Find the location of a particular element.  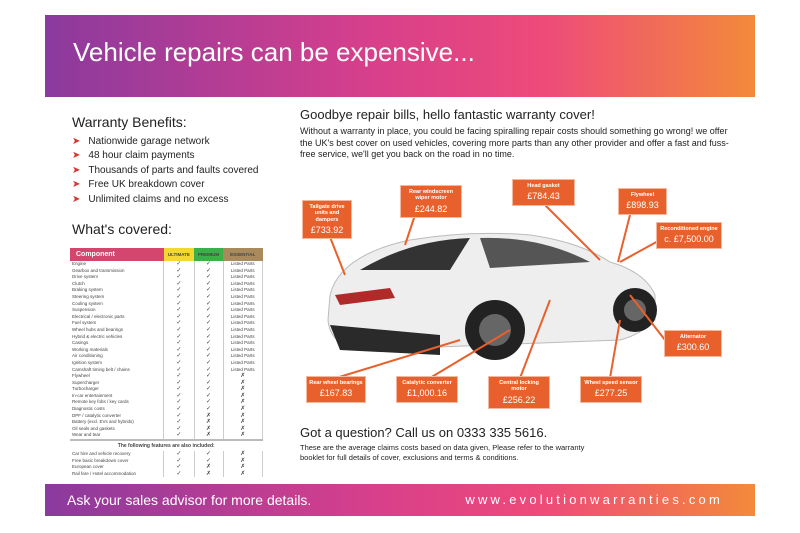

callout-price: £300.60 is located at coordinates (693, 347).